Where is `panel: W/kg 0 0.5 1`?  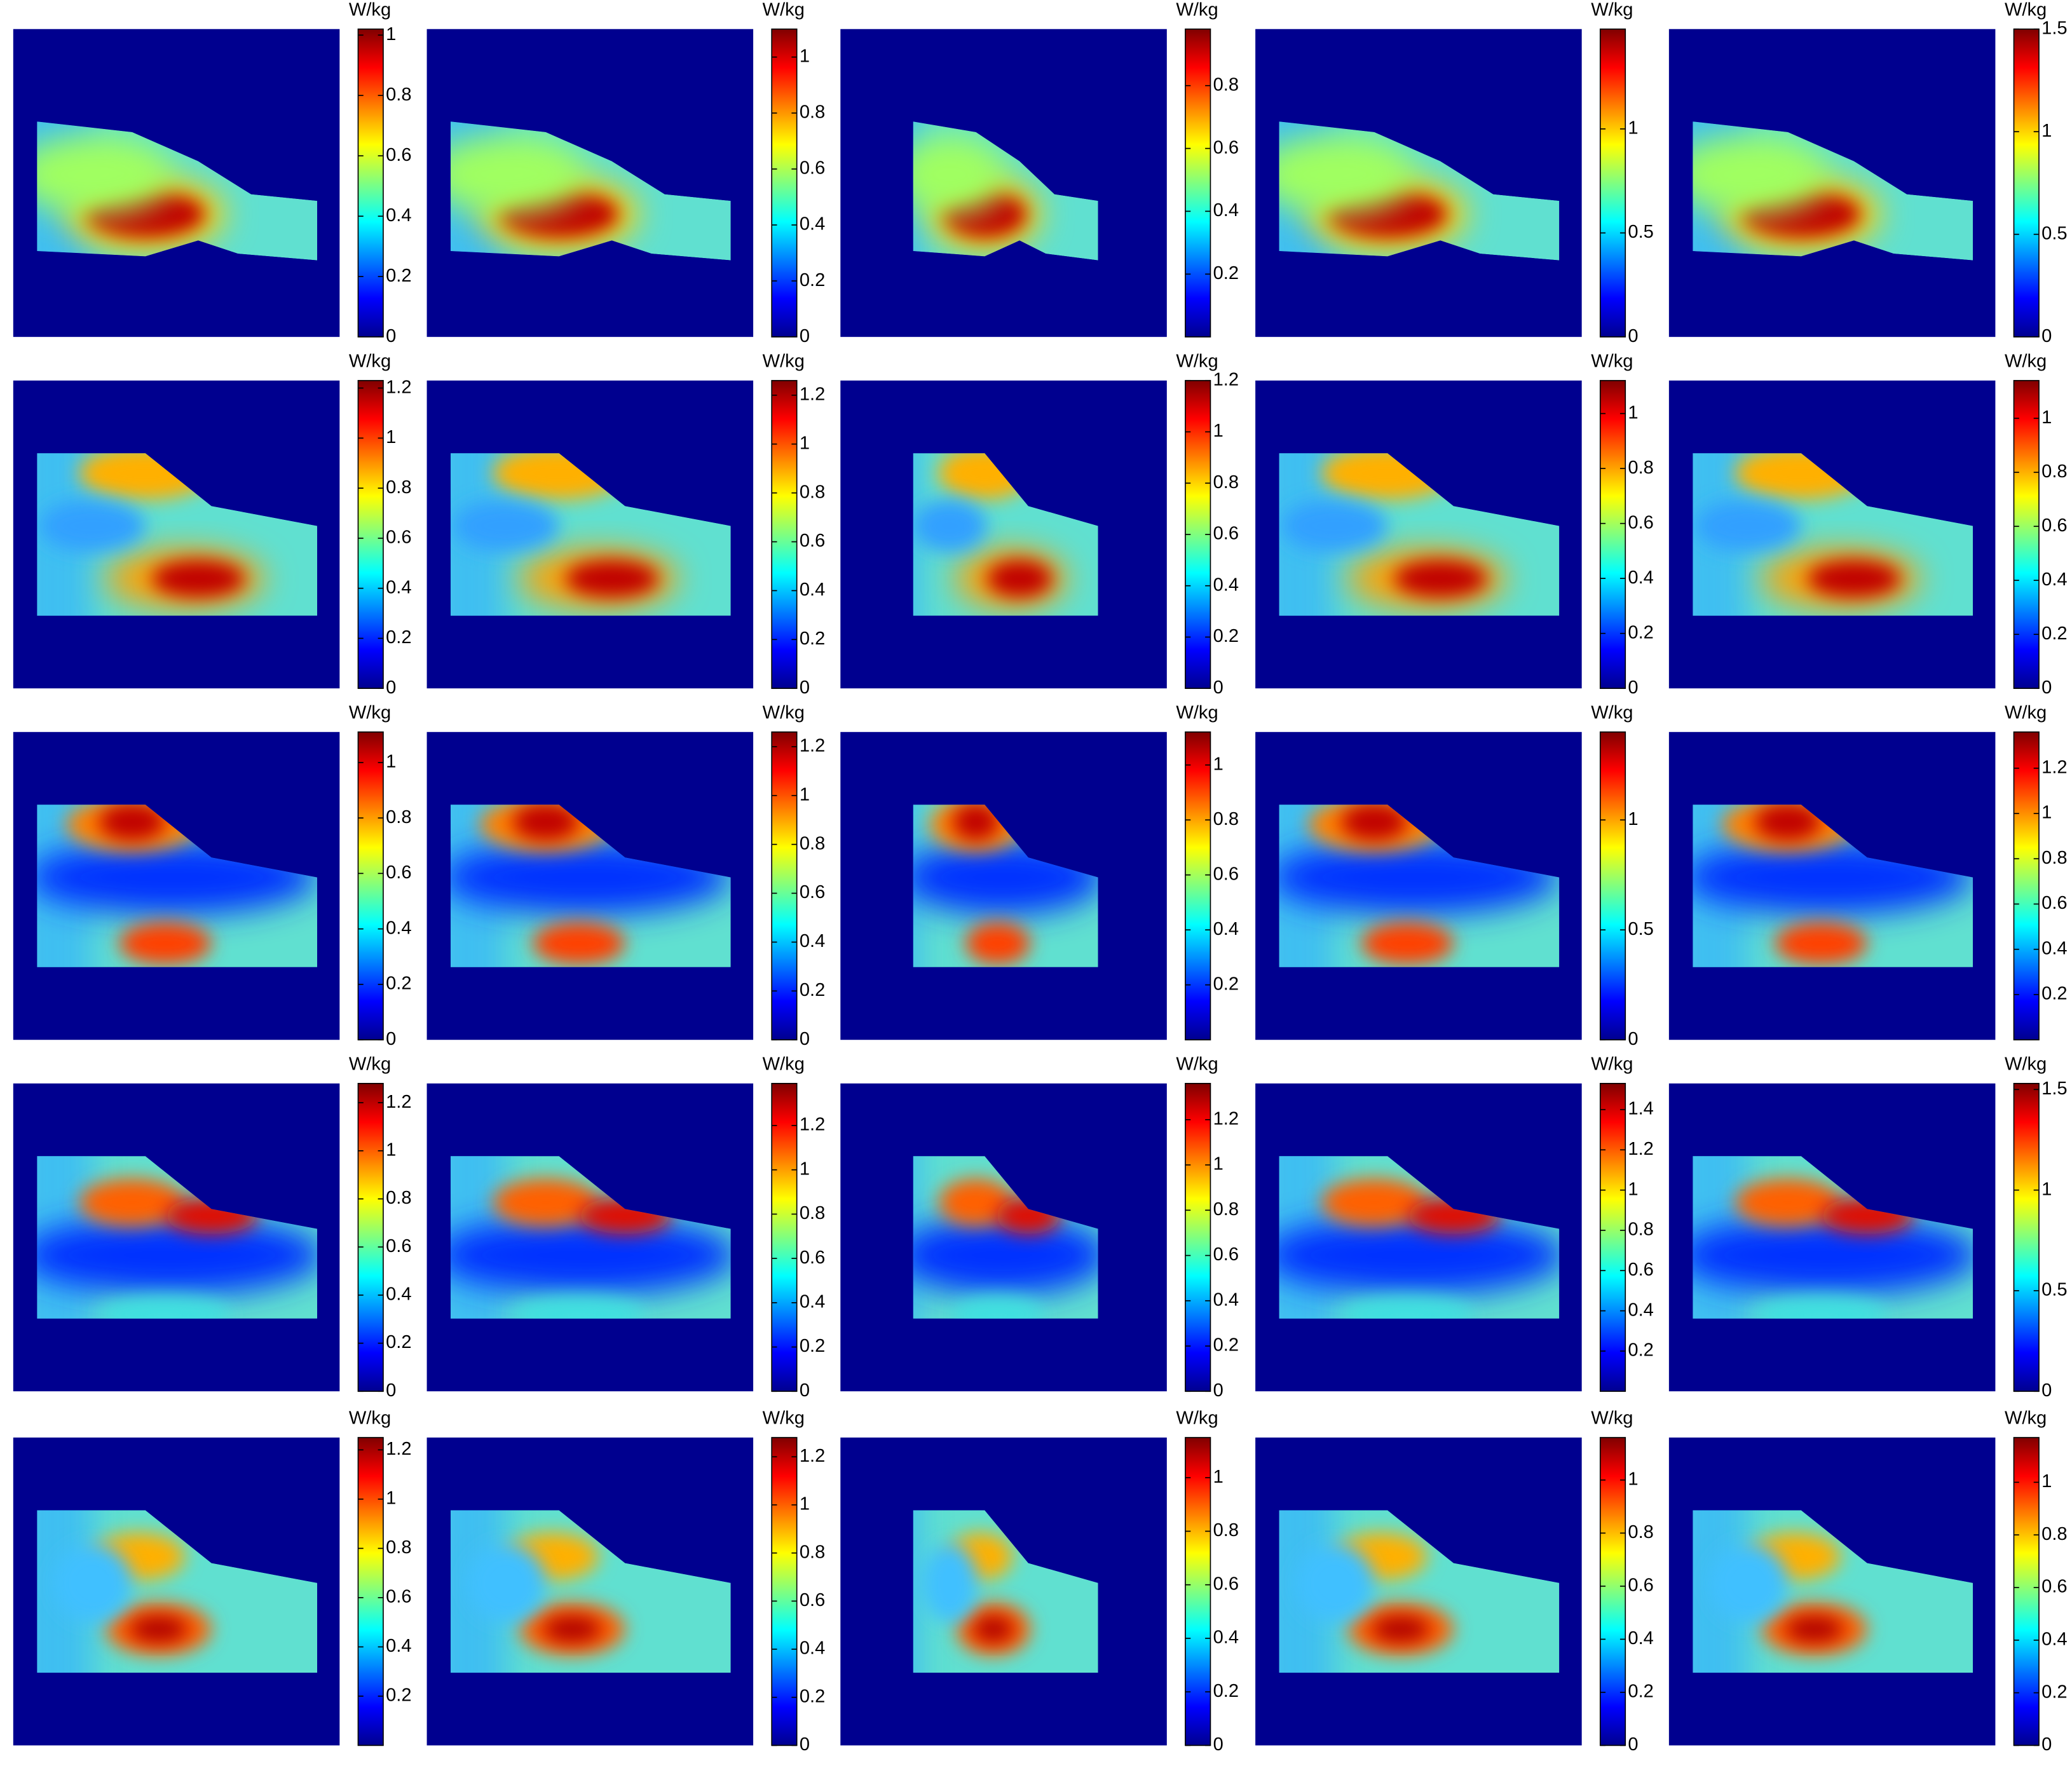 panel: W/kg 0 0.5 1 is located at coordinates (1455, 875).